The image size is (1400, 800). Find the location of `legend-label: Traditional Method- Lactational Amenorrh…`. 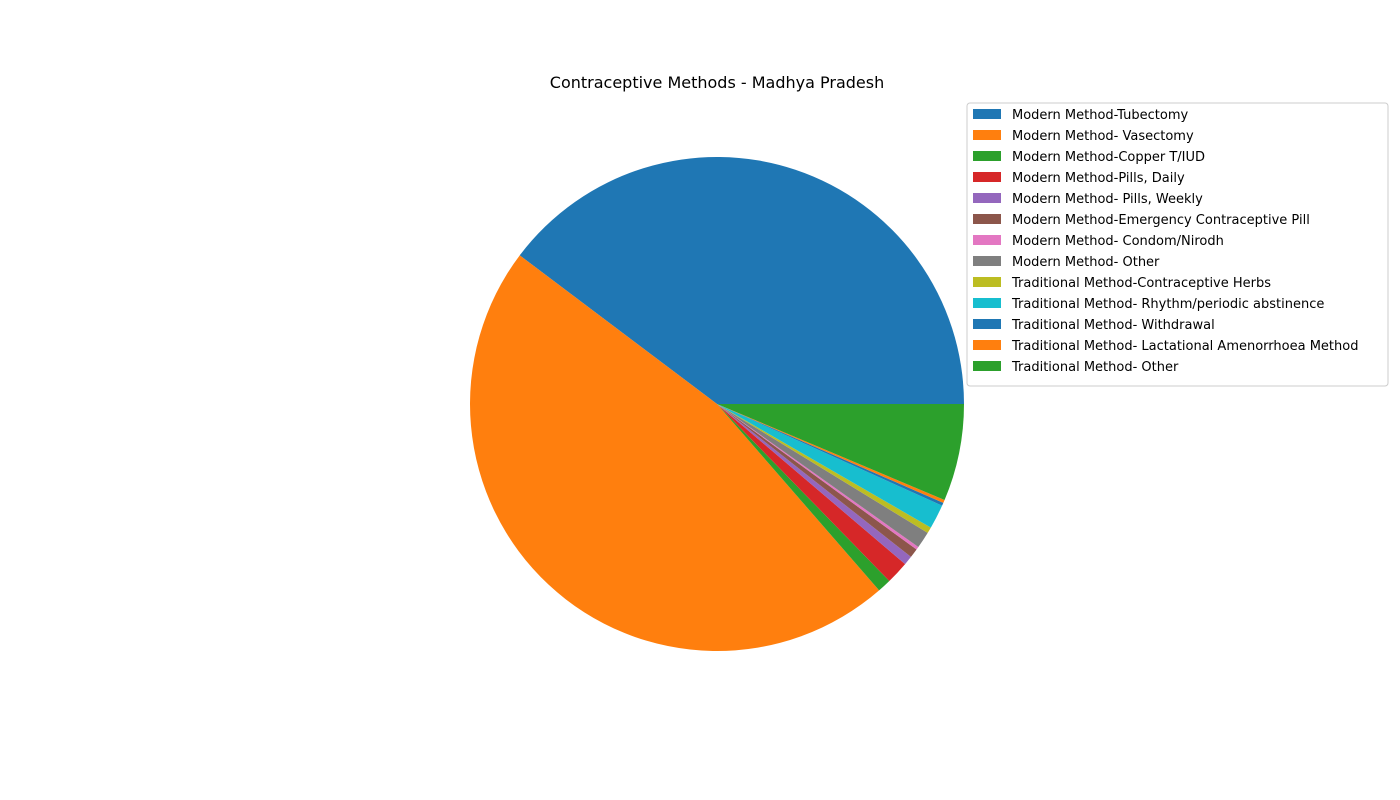

legend-label: Traditional Method- Lactational Amenorrh… is located at coordinates (1184, 346).